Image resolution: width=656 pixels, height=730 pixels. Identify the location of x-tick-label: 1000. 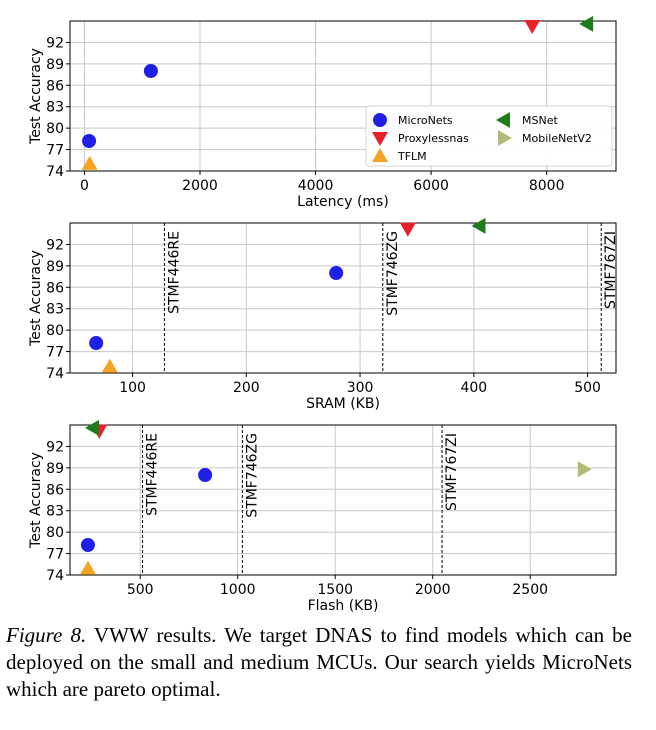
(238, 590).